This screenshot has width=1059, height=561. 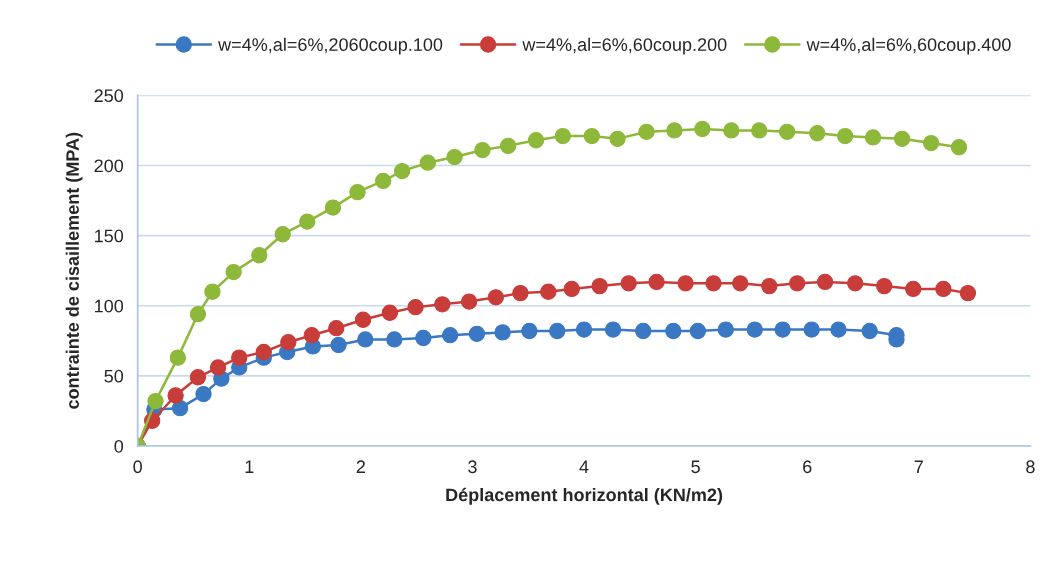 I want to click on x-tick-label: 5, so click(x=695, y=467).